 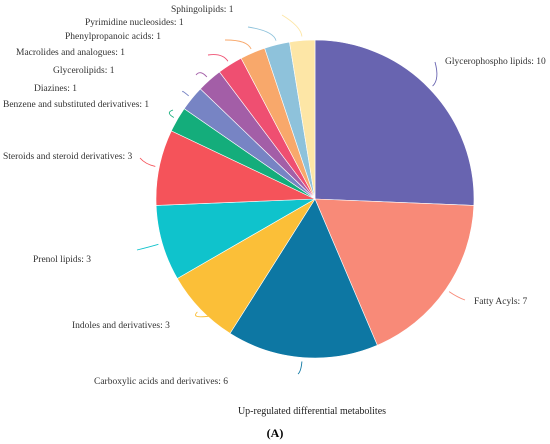 I want to click on slice-label: Glycerophospho lipids: 10, so click(x=495, y=62).